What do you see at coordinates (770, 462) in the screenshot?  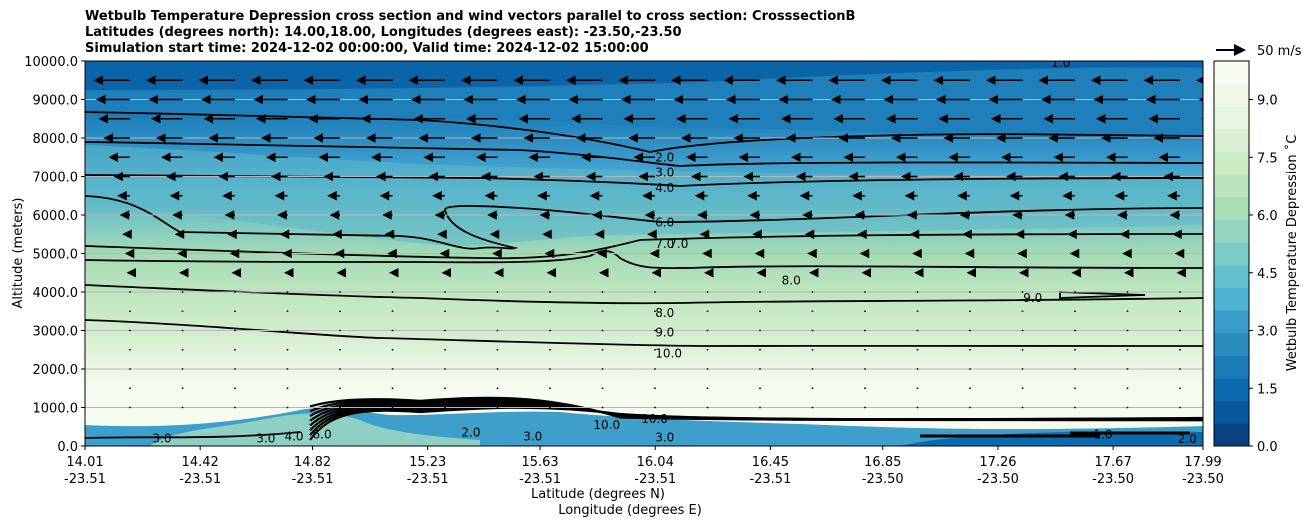 I see `x-tick-label-lat: 16.45` at bounding box center [770, 462].